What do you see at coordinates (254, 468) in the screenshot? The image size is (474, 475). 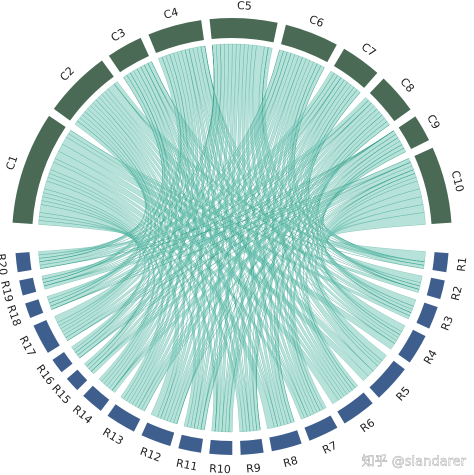 I see `row-label: R9` at bounding box center [254, 468].